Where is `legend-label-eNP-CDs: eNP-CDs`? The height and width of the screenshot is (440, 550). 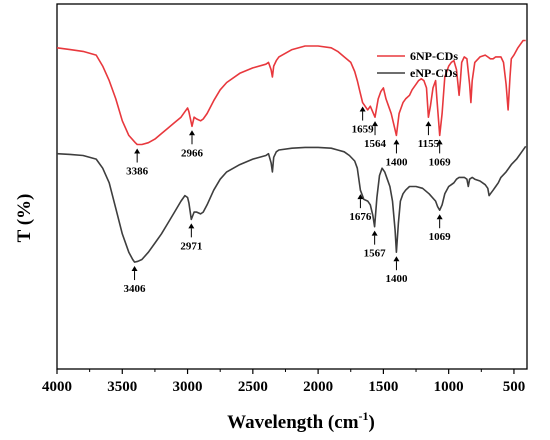
legend-label-eNP-CDs: eNP-CDs is located at coordinates (434, 73).